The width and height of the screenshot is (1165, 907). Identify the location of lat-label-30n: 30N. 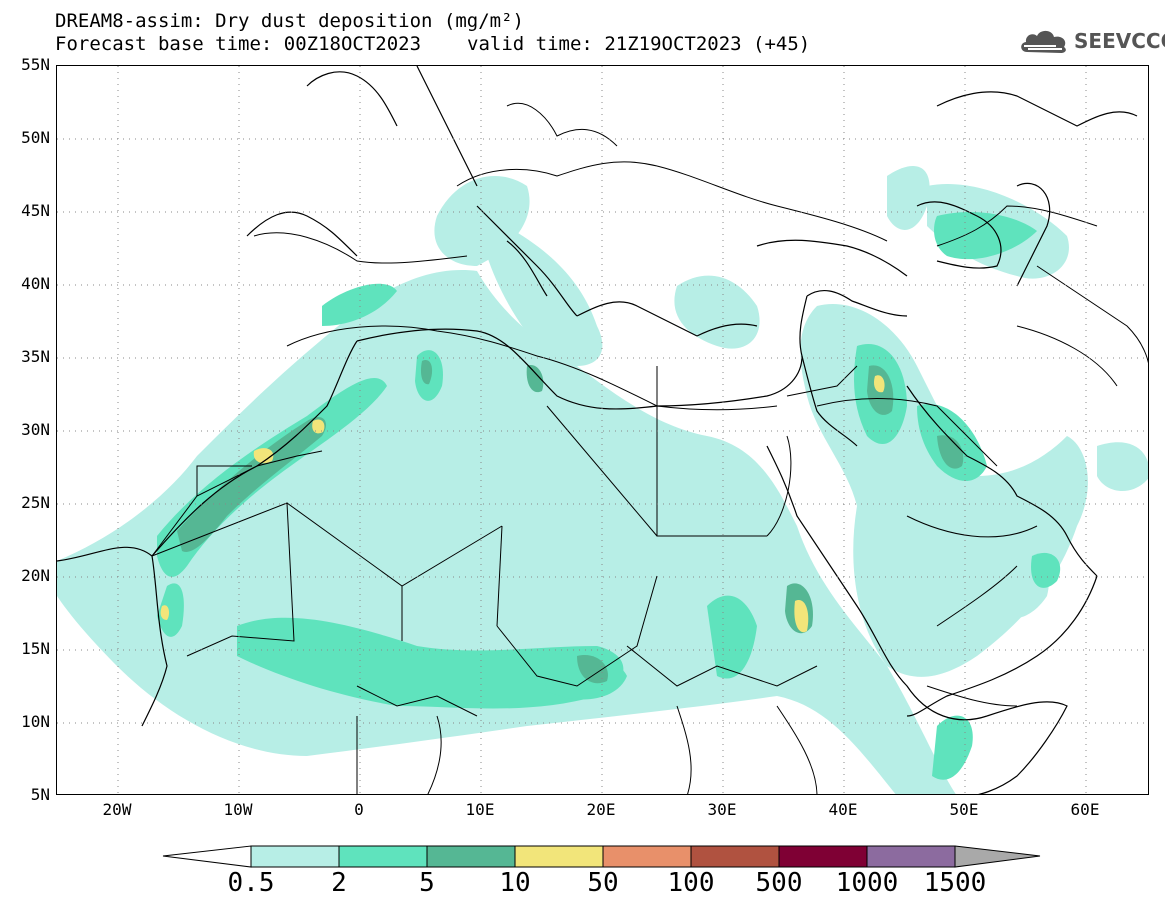
(35, 429).